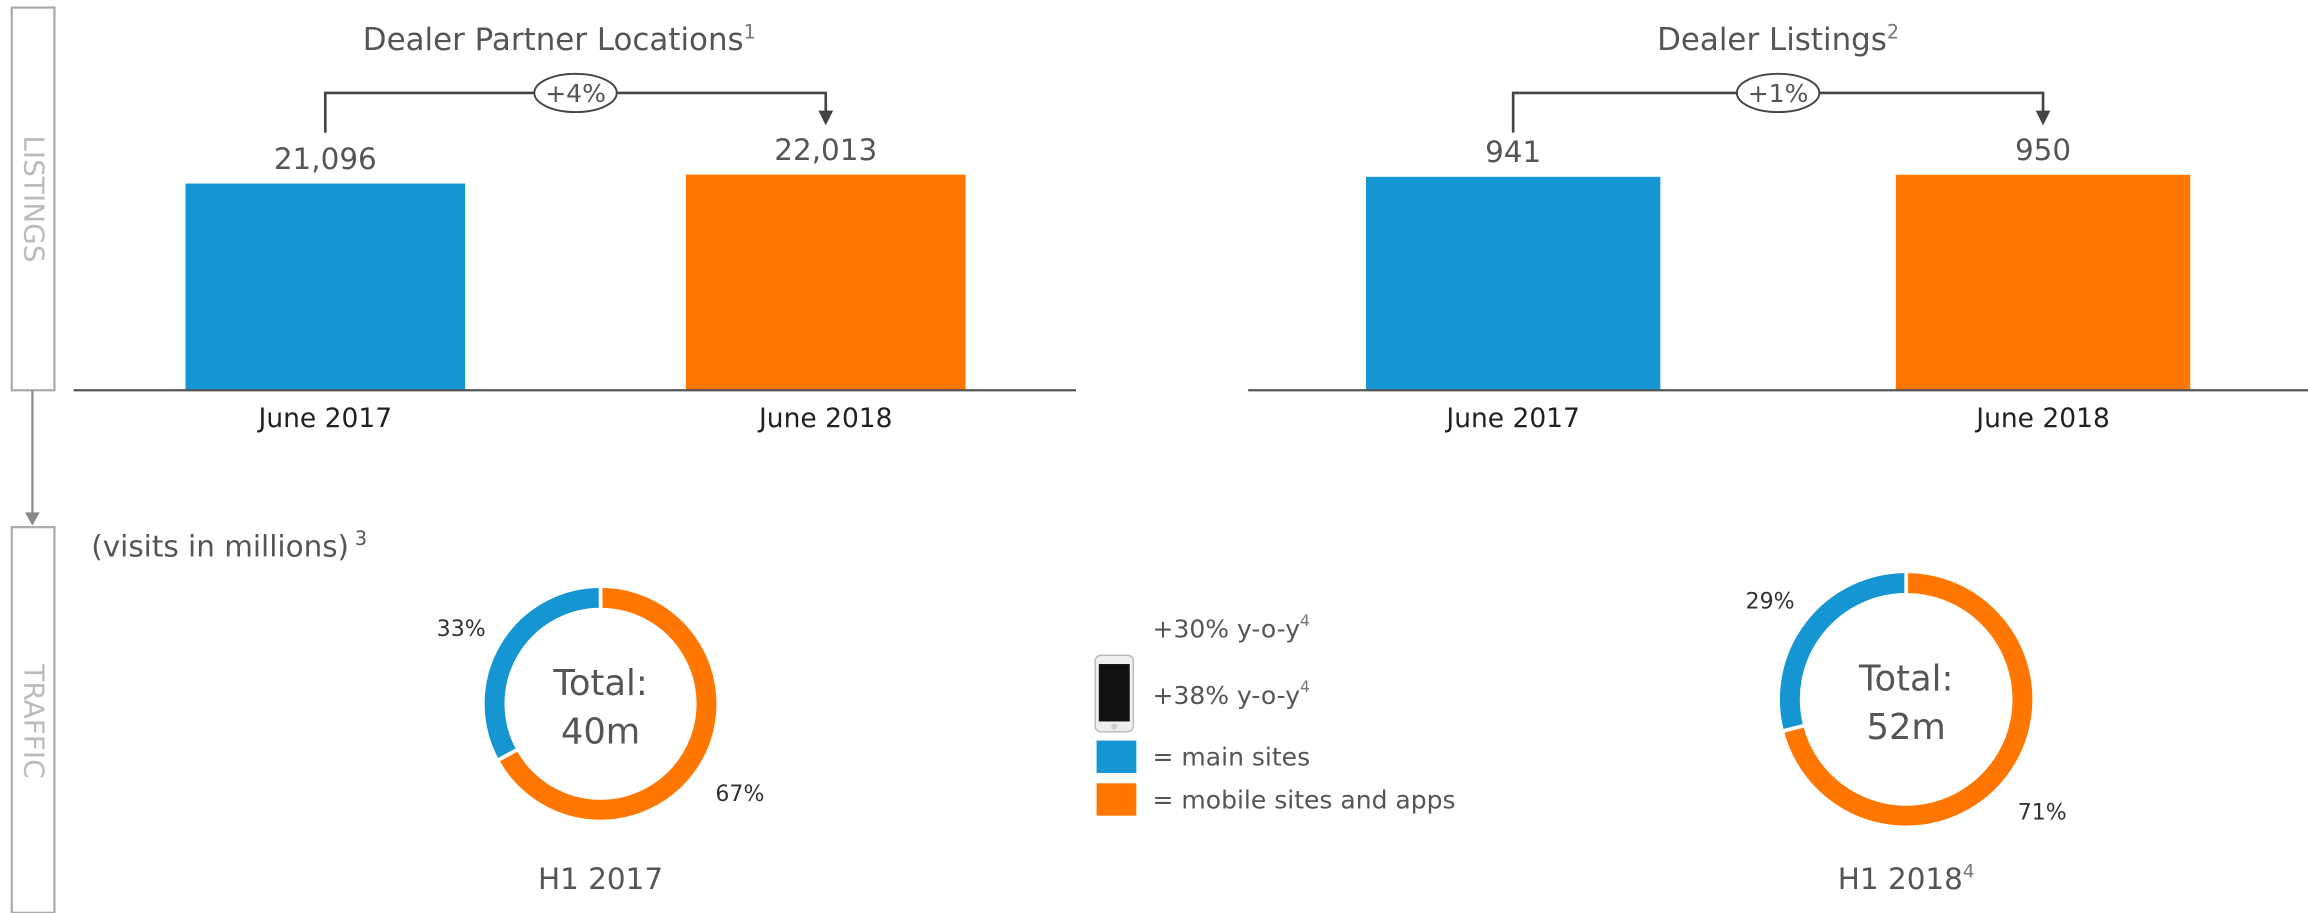 This screenshot has width=2308, height=913. I want to click on chart-title-text: Dealer Partner Locations, so click(553, 40).